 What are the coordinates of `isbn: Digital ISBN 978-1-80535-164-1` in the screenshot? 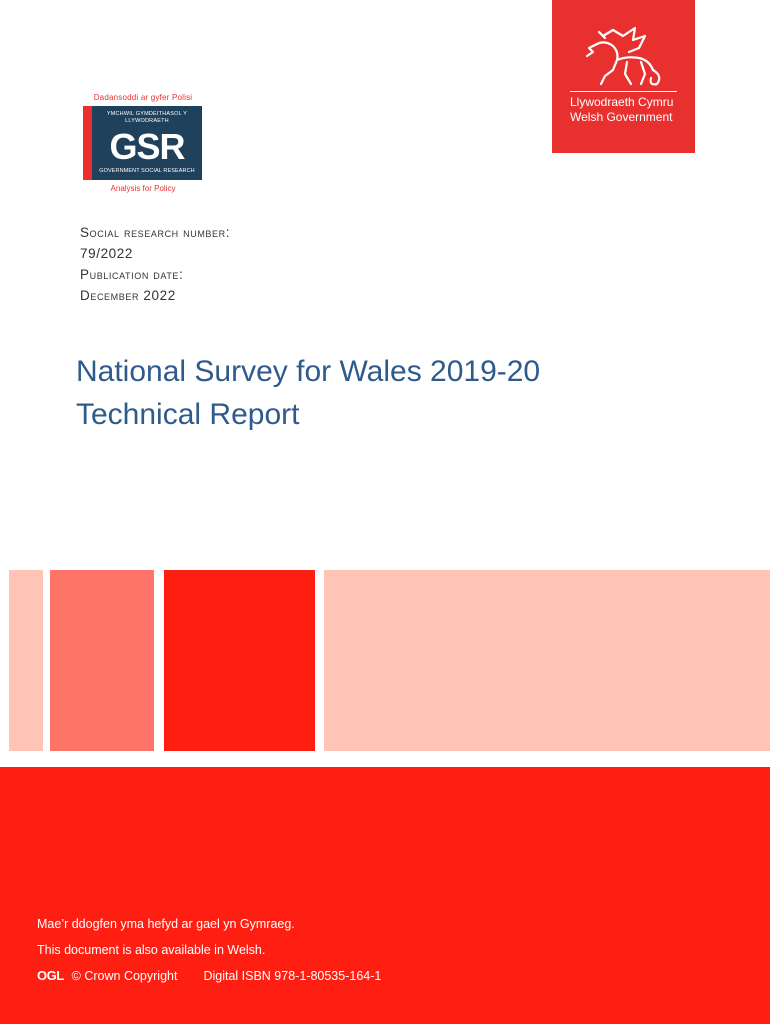 It's located at (292, 976).